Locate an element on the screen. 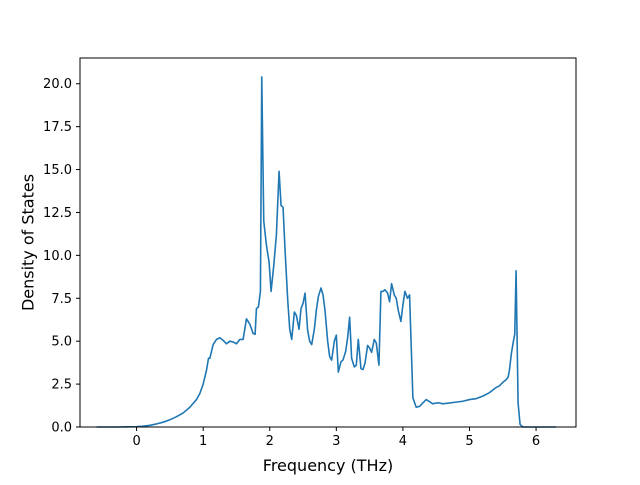 The width and height of the screenshot is (640, 485). x-axis-ticks: 0 1 2 3 4 5 6 is located at coordinates (336, 438).